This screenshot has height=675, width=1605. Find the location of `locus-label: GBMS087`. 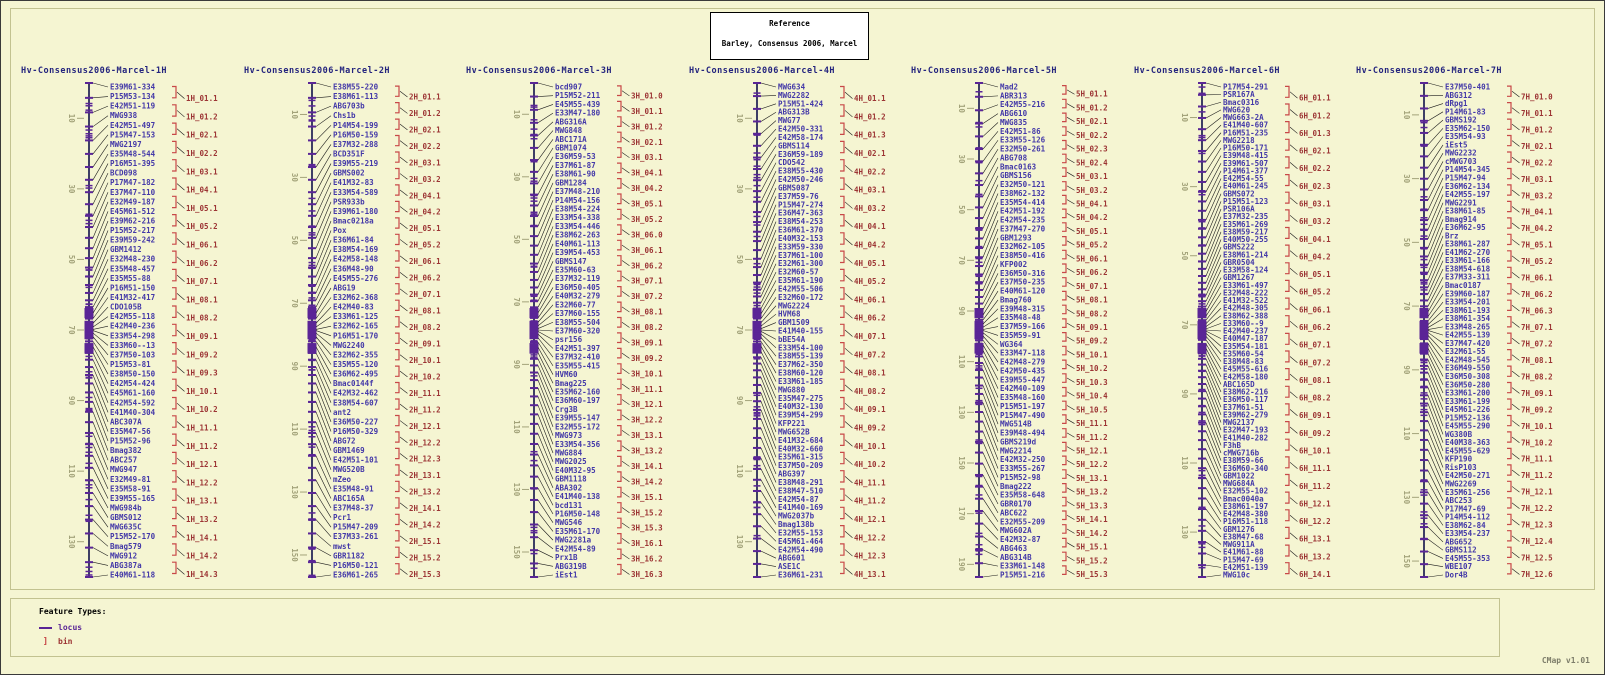

locus-label: GBMS087 is located at coordinates (794, 187).